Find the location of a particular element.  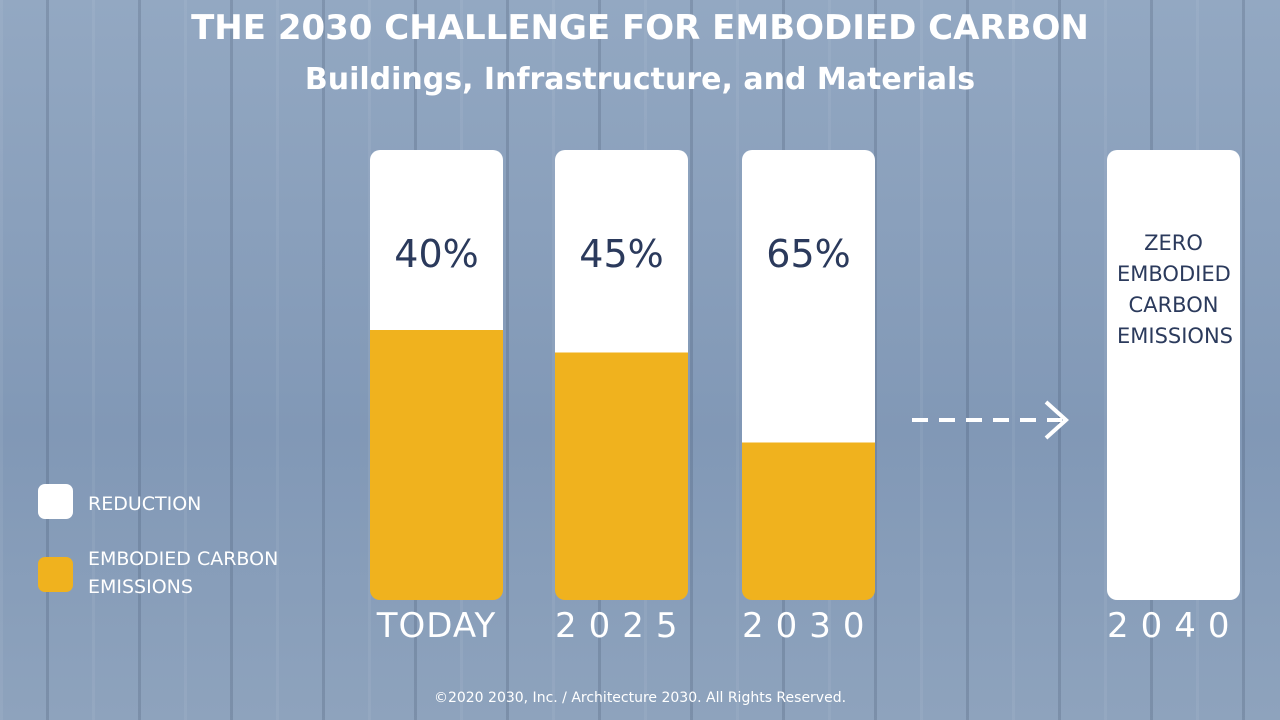

chart-subtitle: Buildings, Infrastructure, and Materials is located at coordinates (640, 79).